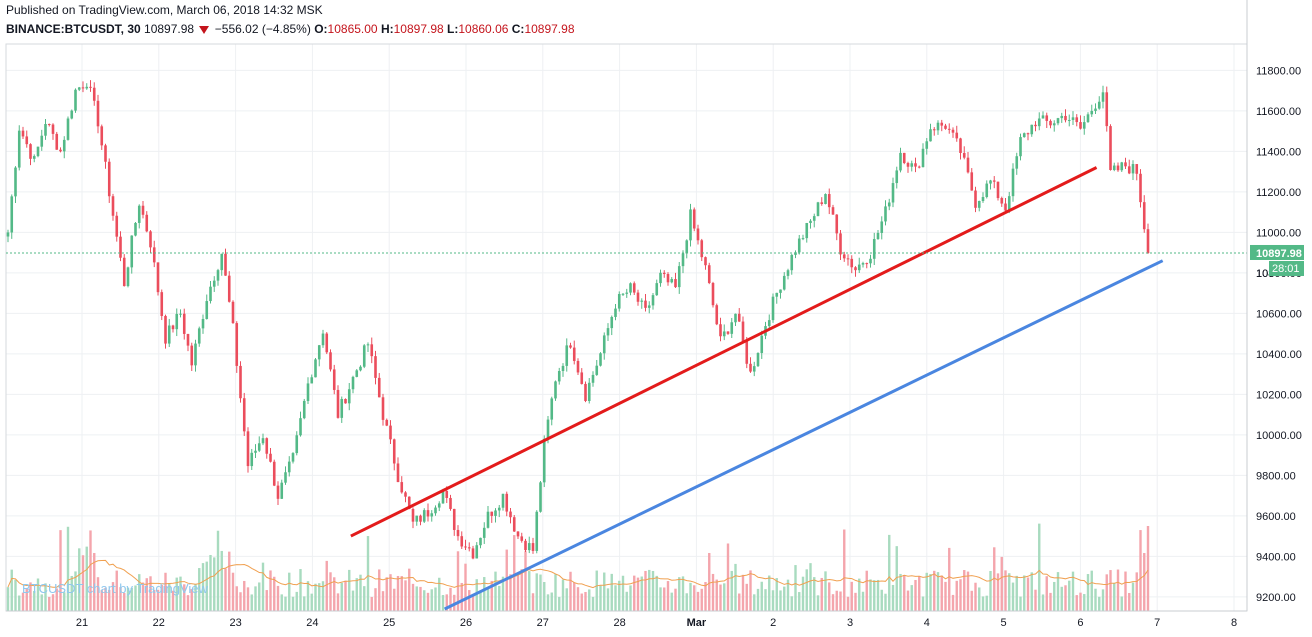 The image size is (1312, 637). Describe the element at coordinates (1278, 112) in the screenshot. I see `y-tick-label: 11600.00` at that location.